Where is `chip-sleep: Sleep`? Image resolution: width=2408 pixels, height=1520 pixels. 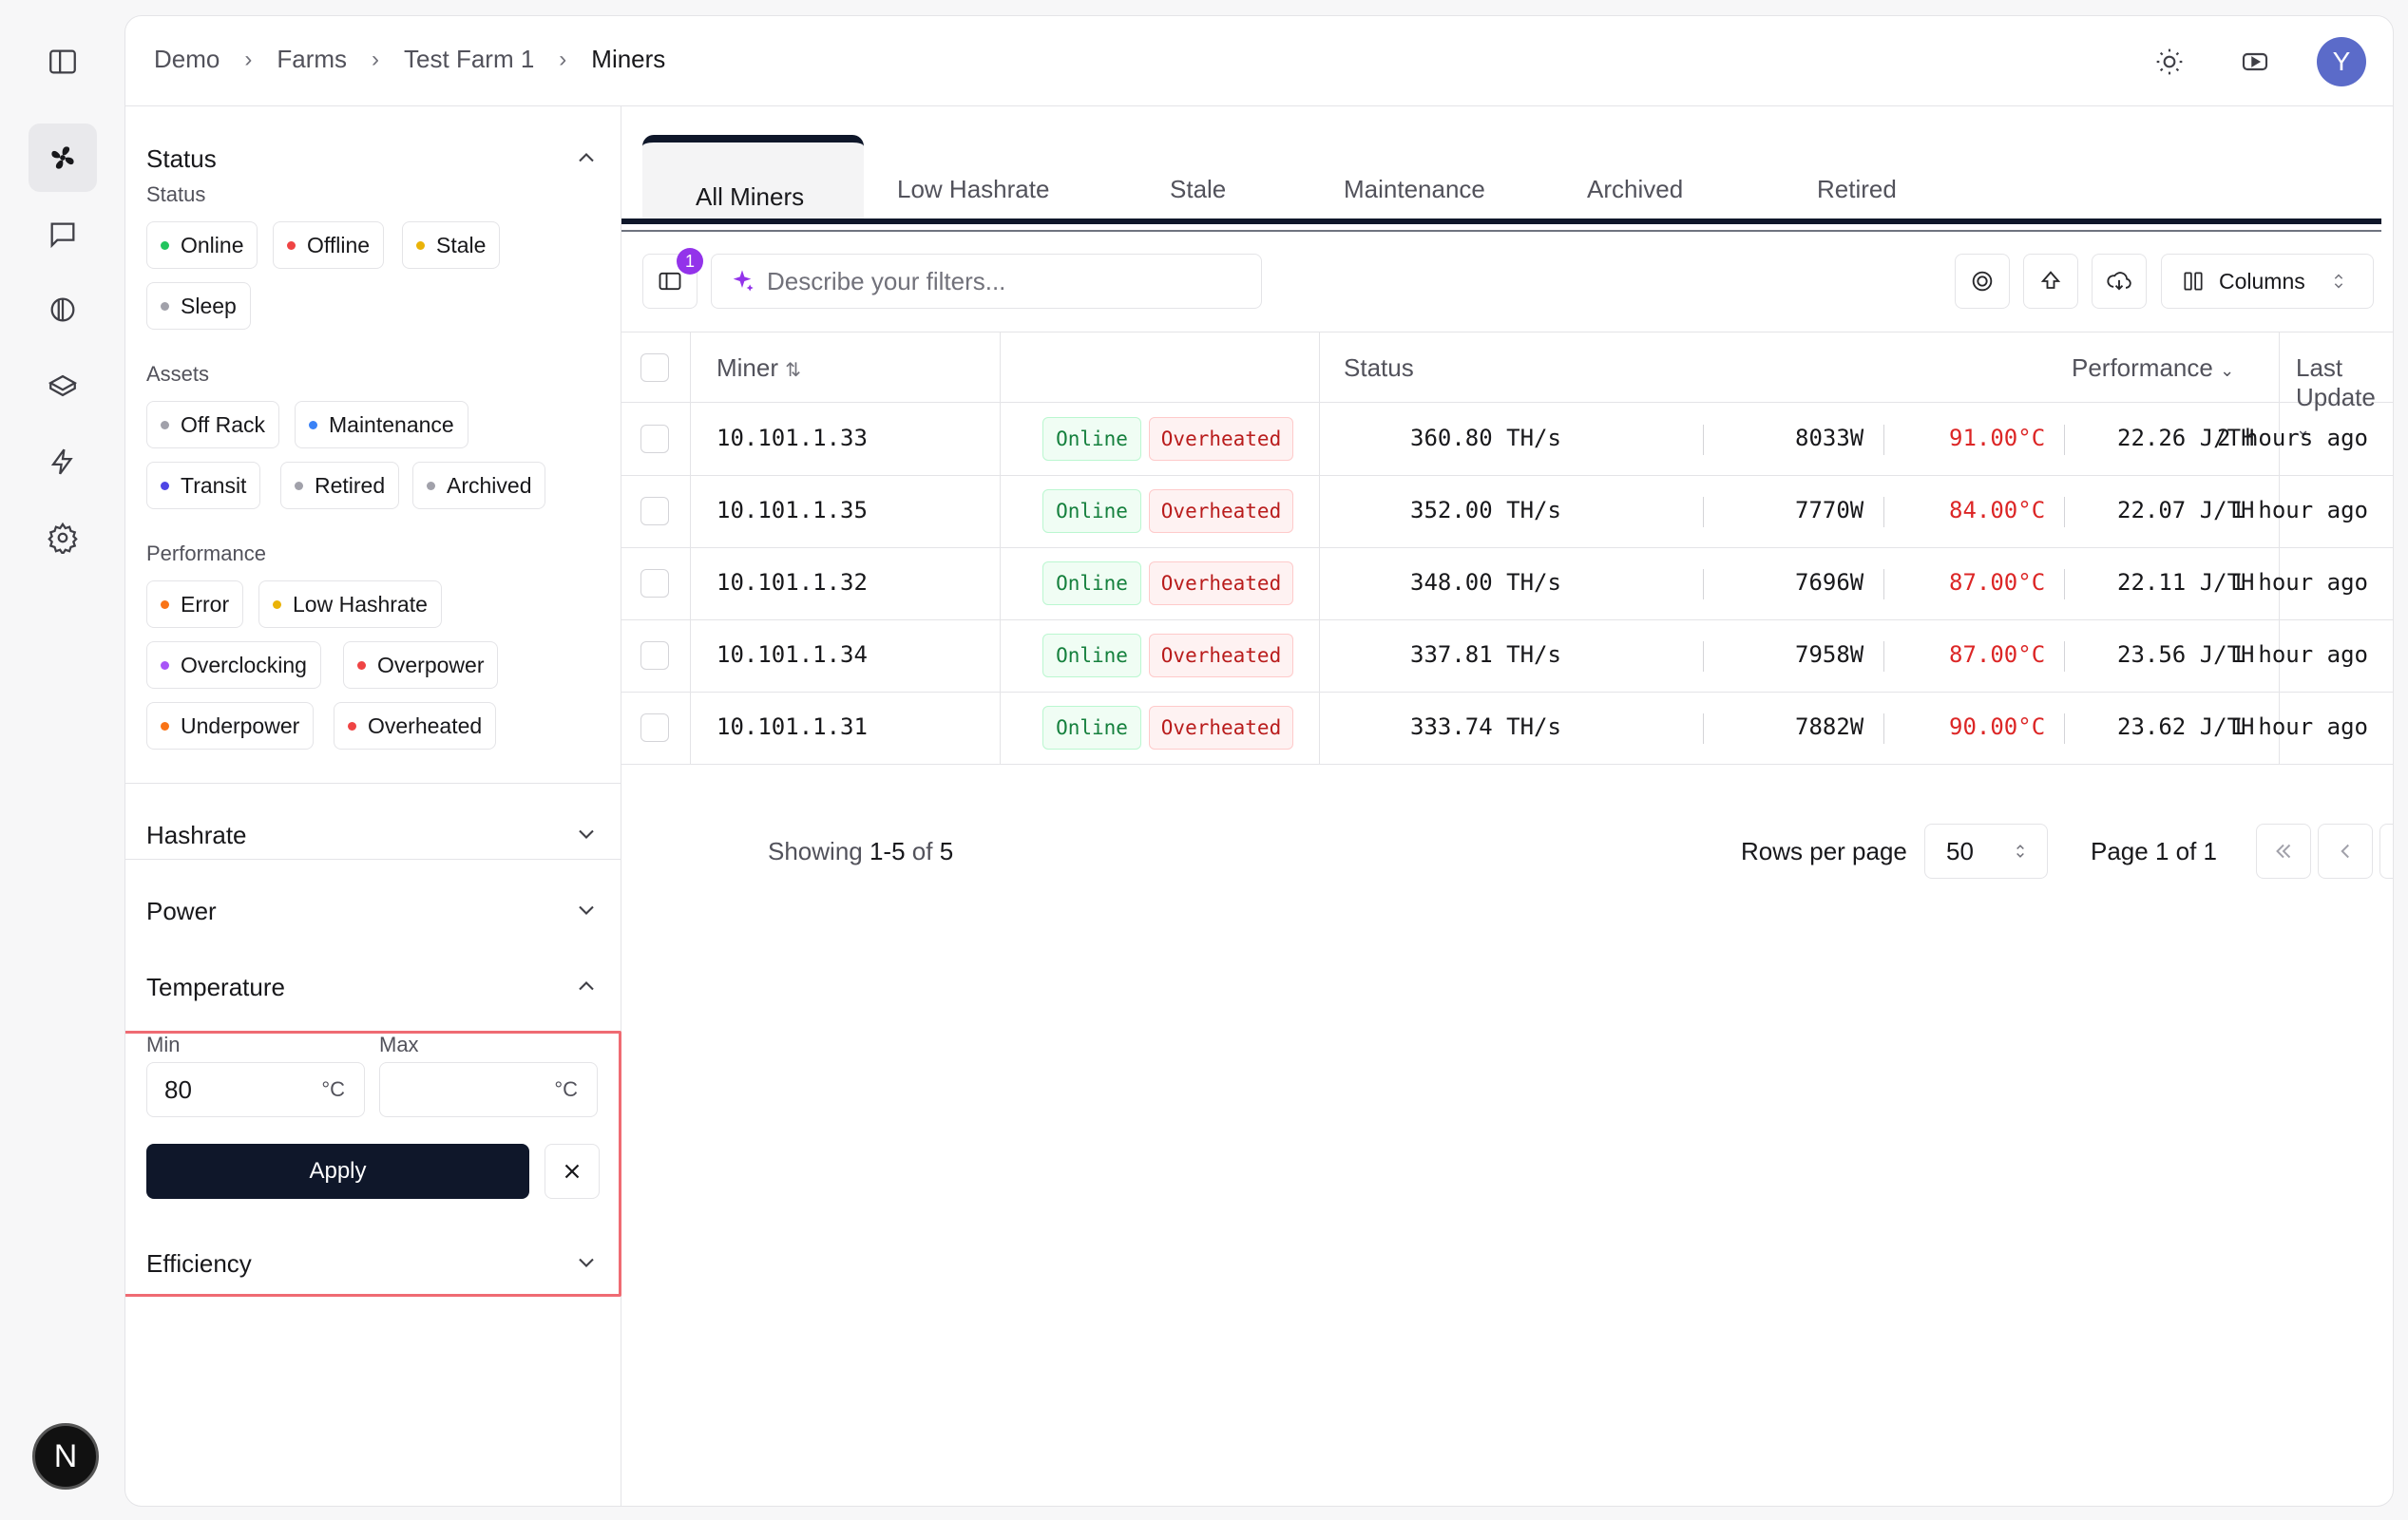
chip-sleep: Sleep is located at coordinates (199, 306).